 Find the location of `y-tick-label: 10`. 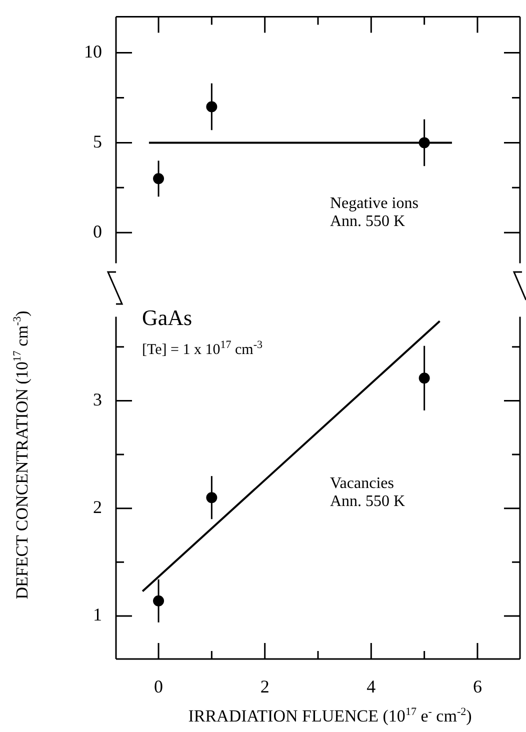

y-tick-label: 10 is located at coordinates (93, 52).